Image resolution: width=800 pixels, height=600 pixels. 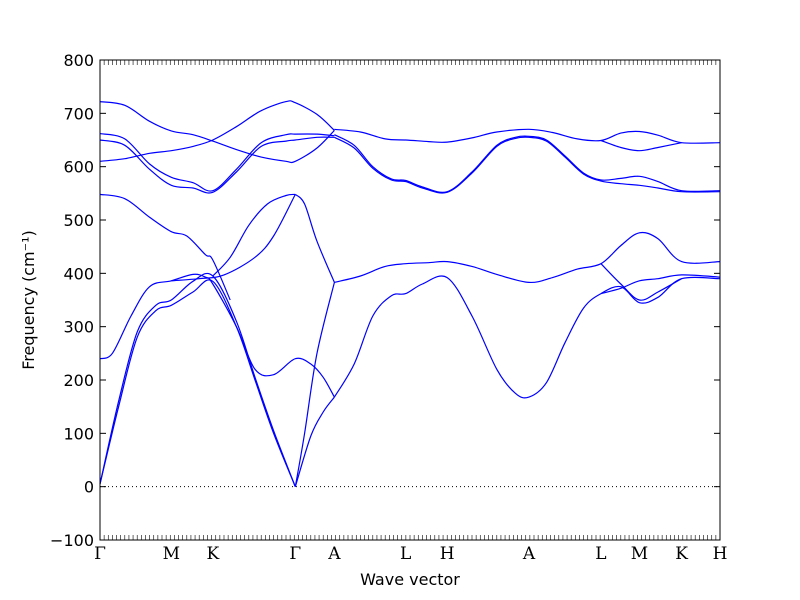 I want to click on y-axis-label: Frequency (cm⁻¹), so click(x=28, y=299).